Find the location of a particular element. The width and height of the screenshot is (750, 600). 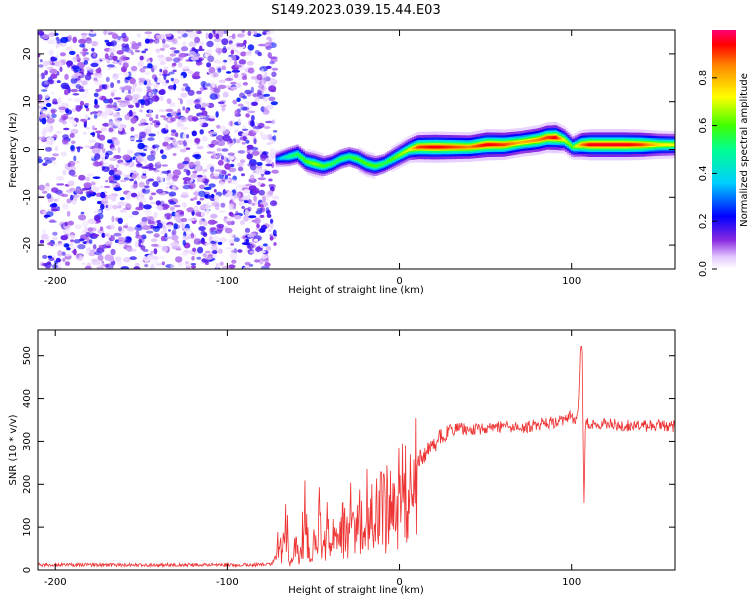

colorbar-tick-label: 0.6 is located at coordinates (703, 126).